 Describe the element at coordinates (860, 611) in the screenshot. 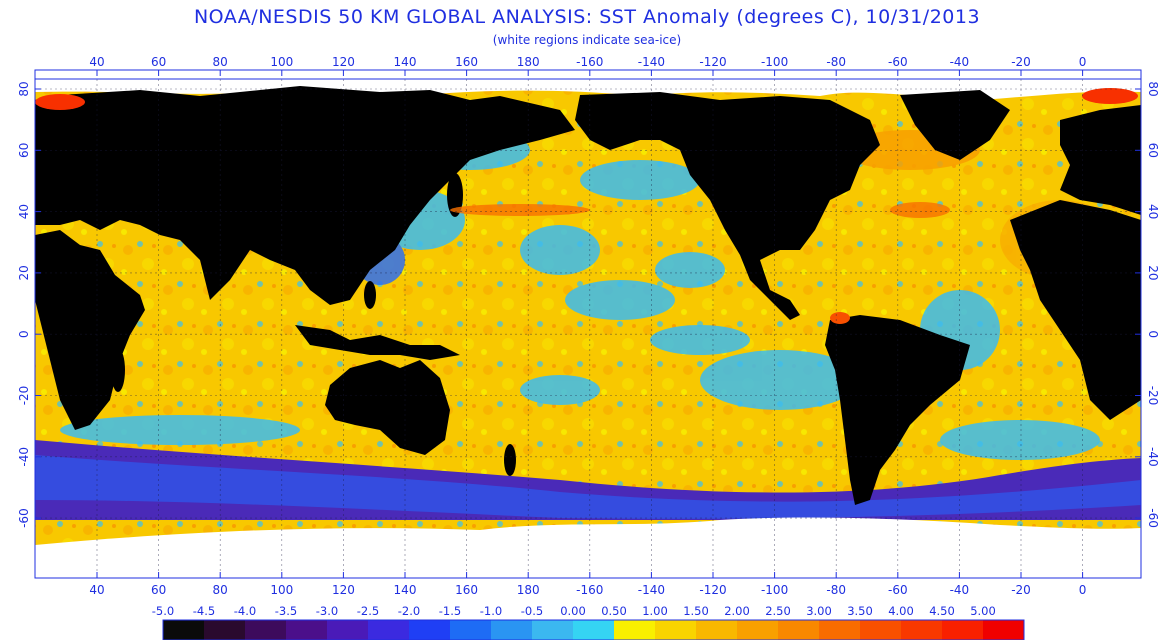

I see `colorbar-label: 3.50` at that location.